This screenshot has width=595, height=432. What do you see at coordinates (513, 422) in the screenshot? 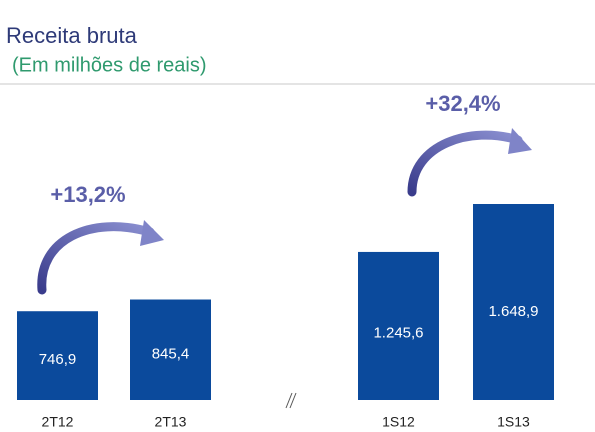
I see `x-tick-label: 1S13` at bounding box center [513, 422].